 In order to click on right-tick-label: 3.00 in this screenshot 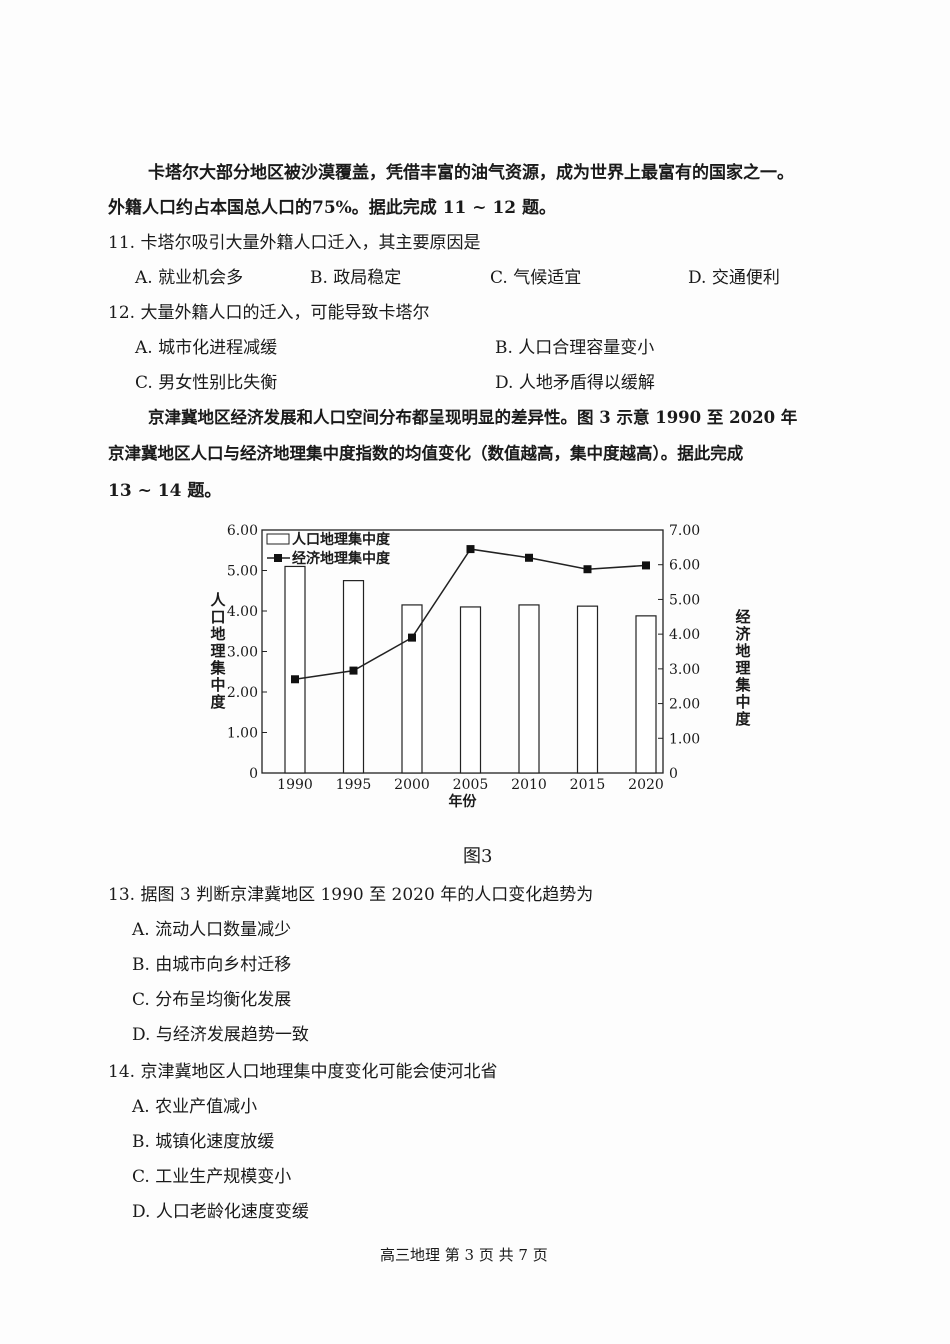, I will do `click(684, 670)`.